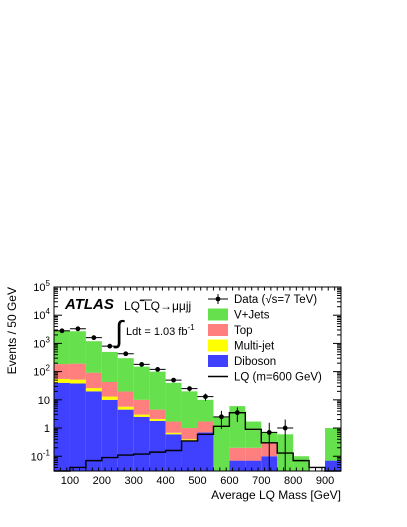  I want to click on legend-label-4: Diboson, so click(255, 362).